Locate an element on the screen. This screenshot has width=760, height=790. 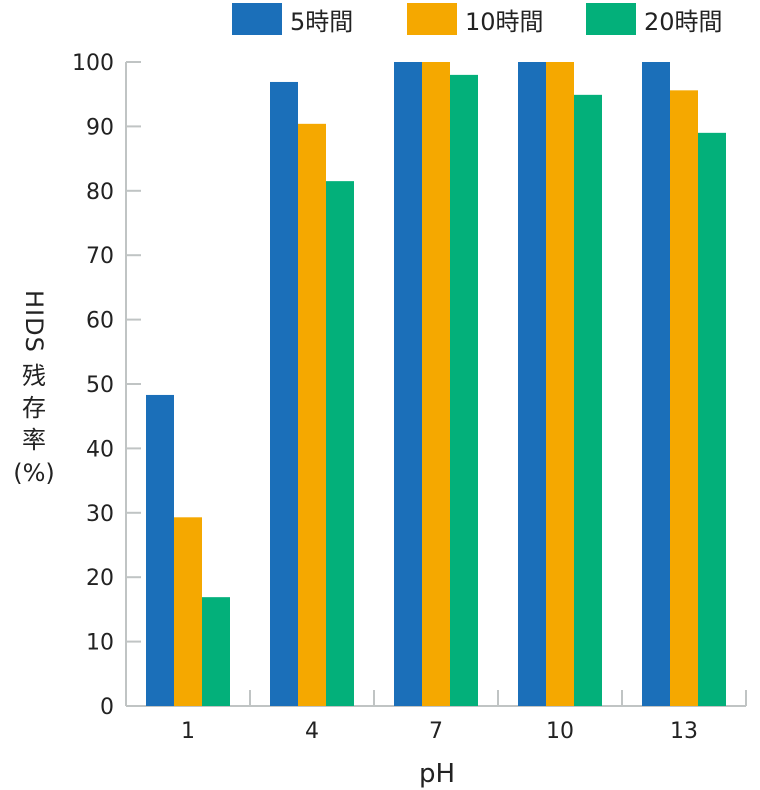
y-tick-label: 0 is located at coordinates (107, 707).